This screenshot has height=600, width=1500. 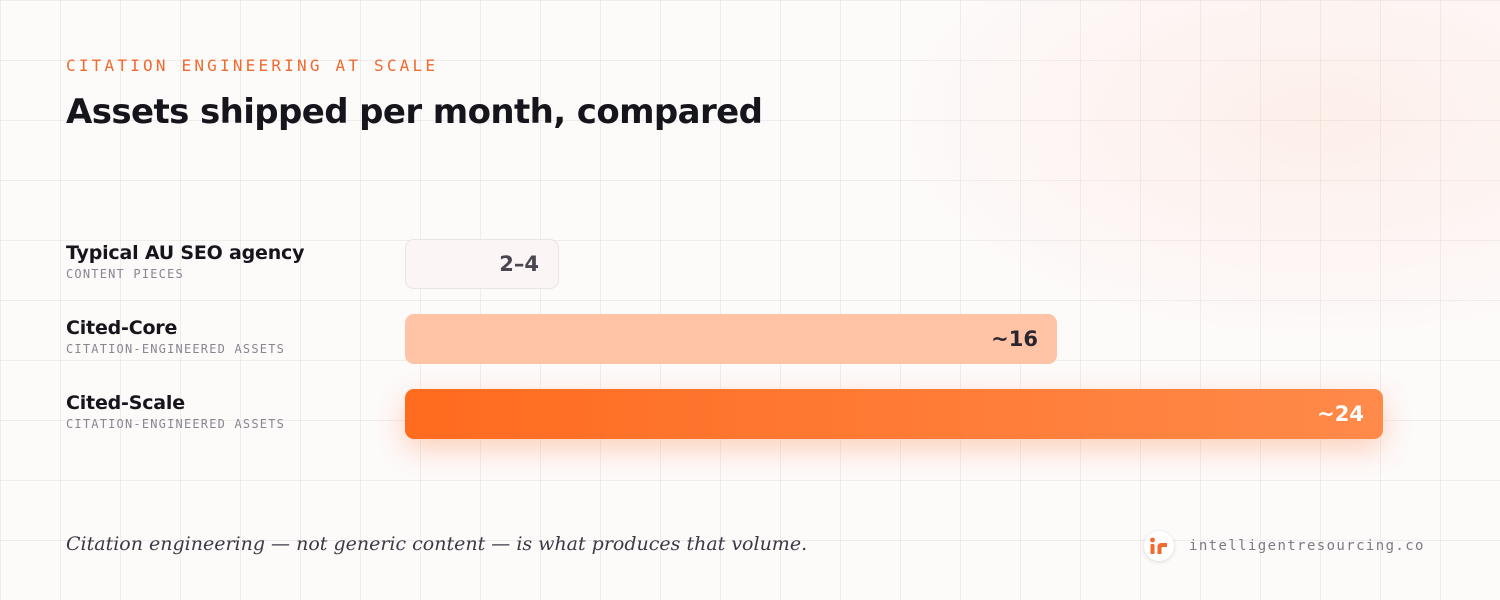 What do you see at coordinates (122, 328) in the screenshot?
I see `category-label: Cited-Core` at bounding box center [122, 328].